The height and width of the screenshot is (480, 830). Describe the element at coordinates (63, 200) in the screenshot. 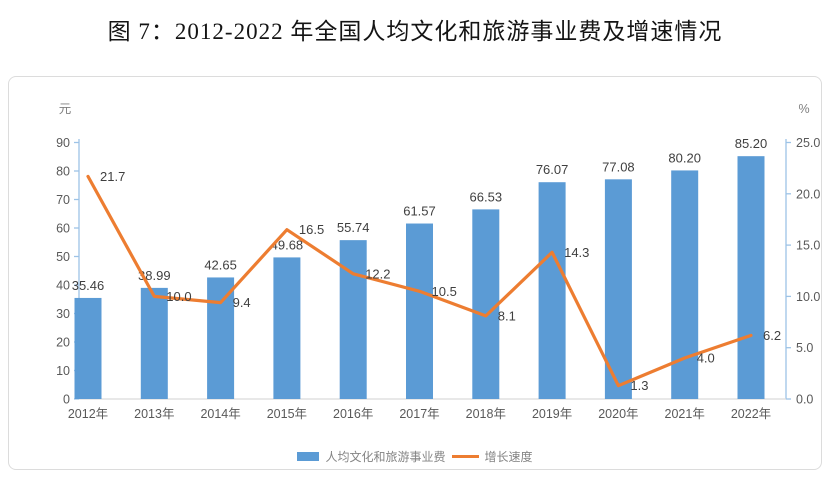

I see `left-axis-tick-label: 70` at that location.